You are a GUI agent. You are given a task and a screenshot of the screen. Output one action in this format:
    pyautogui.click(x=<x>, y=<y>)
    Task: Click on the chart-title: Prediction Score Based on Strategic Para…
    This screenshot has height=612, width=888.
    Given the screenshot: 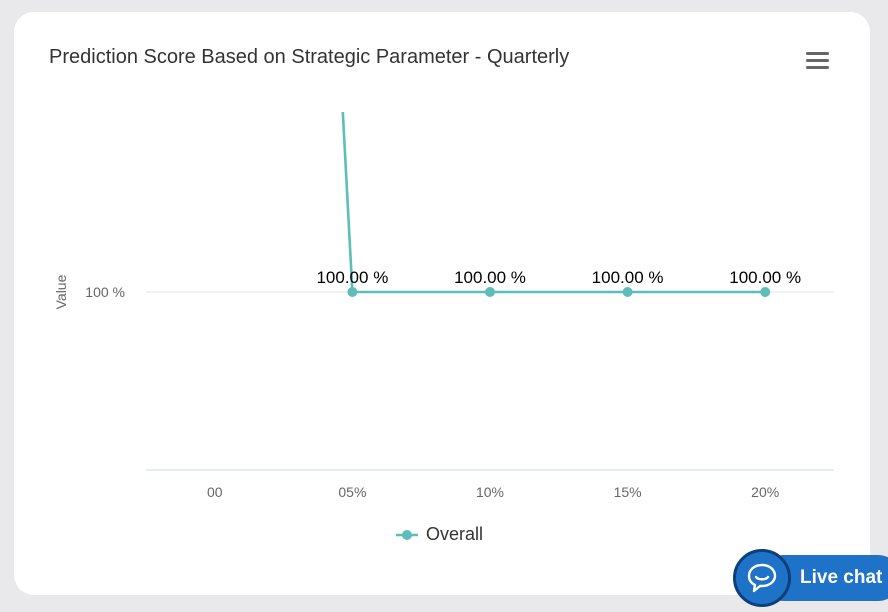 What is the action you would take?
    pyautogui.click(x=309, y=57)
    